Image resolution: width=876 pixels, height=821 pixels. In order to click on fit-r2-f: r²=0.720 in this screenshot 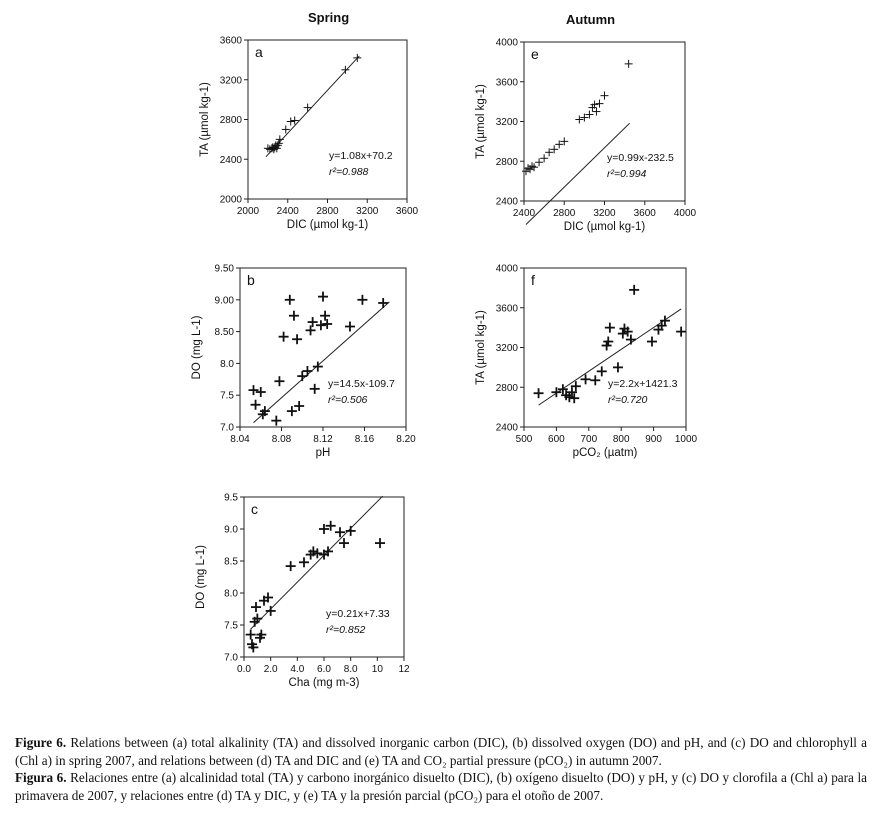, I will do `click(628, 400)`.